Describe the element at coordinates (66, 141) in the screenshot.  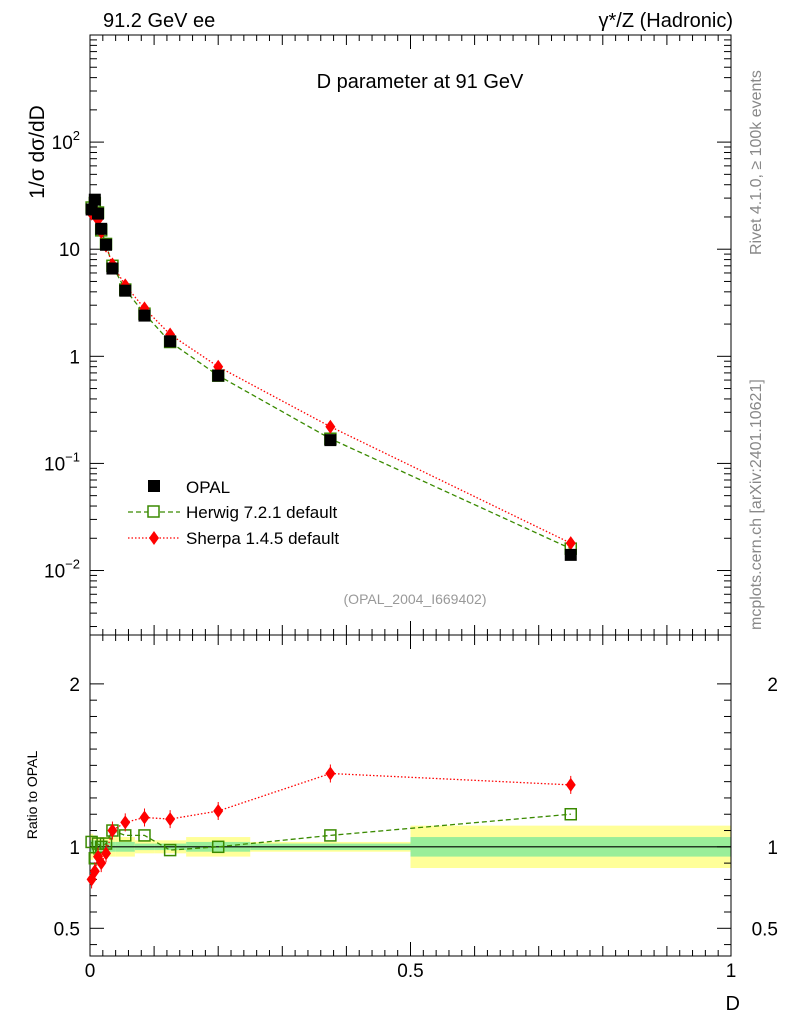
I see `main-y-tick-label: 10²` at that location.